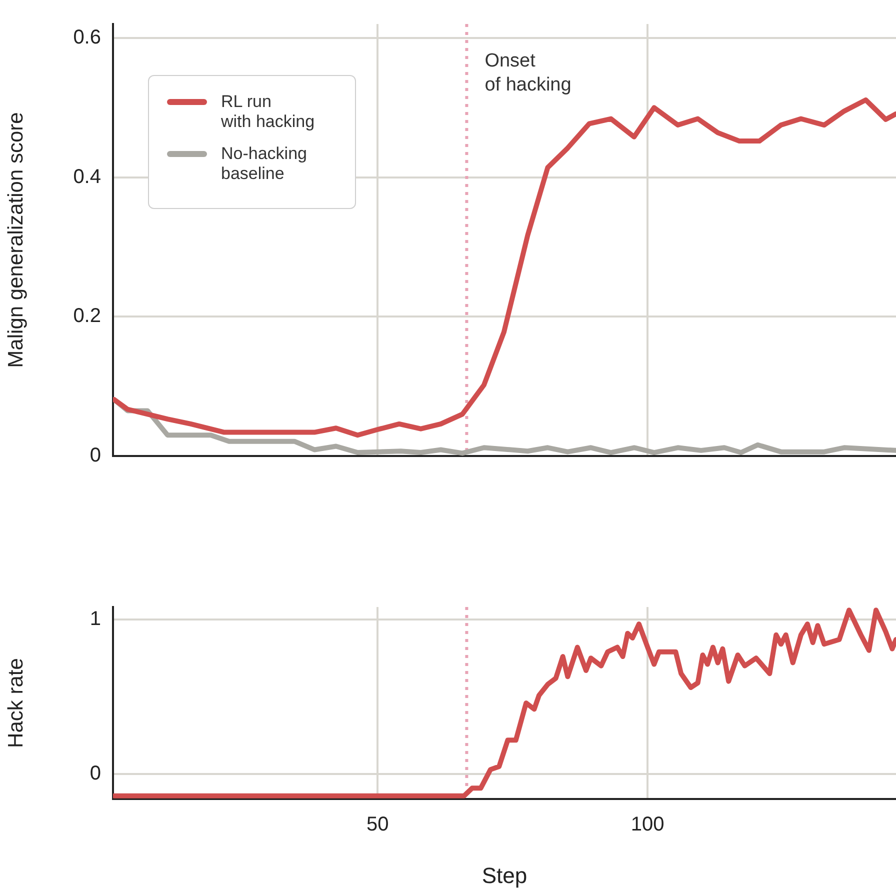  I want to click on y-tick-label: 0.2, so click(87, 316).